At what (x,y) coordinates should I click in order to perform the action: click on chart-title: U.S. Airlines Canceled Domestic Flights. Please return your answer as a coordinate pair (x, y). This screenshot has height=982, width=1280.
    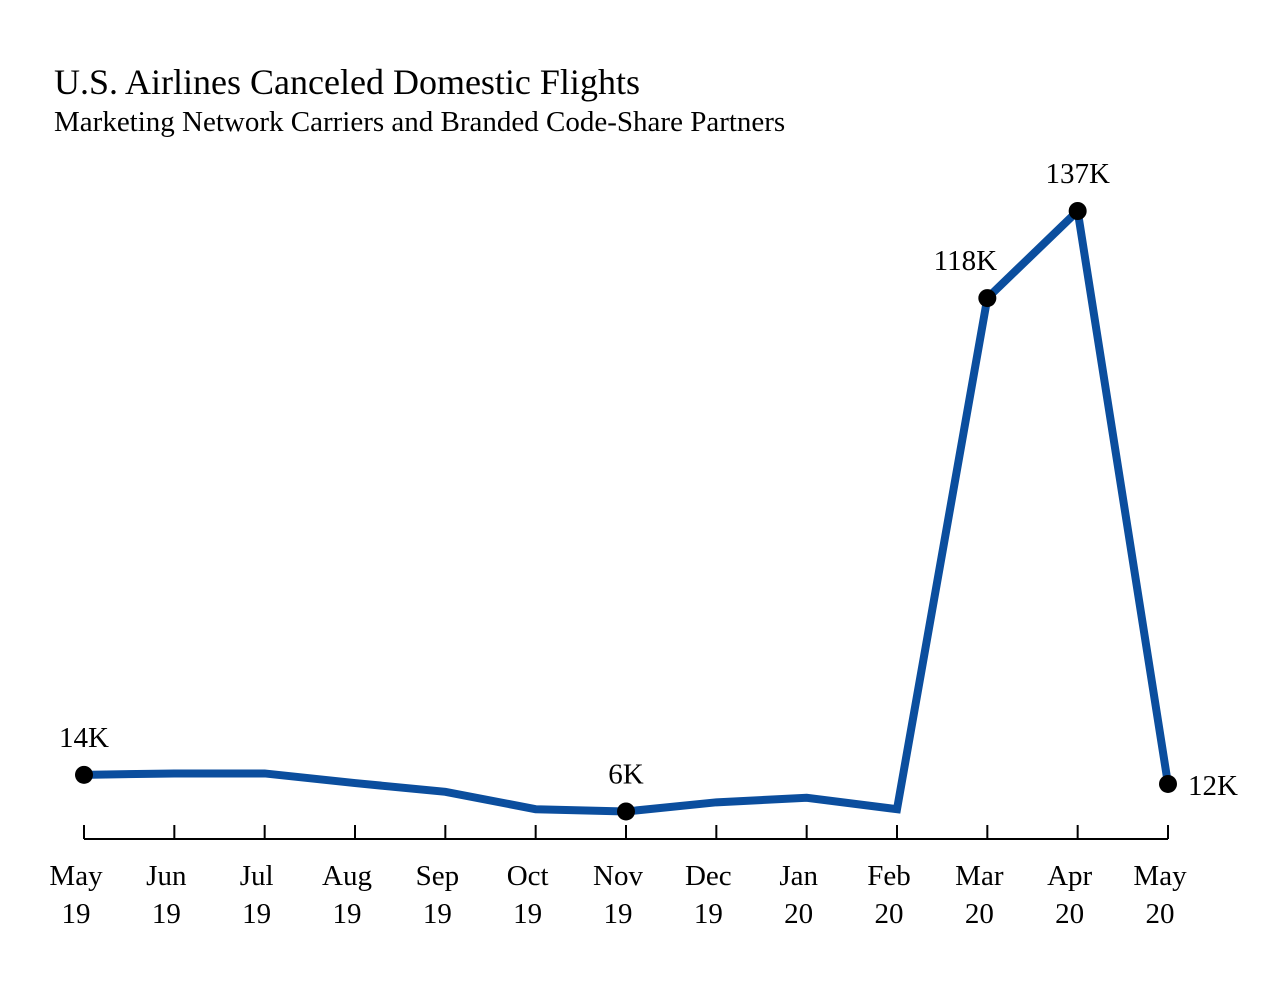
    Looking at the image, I should click on (347, 82).